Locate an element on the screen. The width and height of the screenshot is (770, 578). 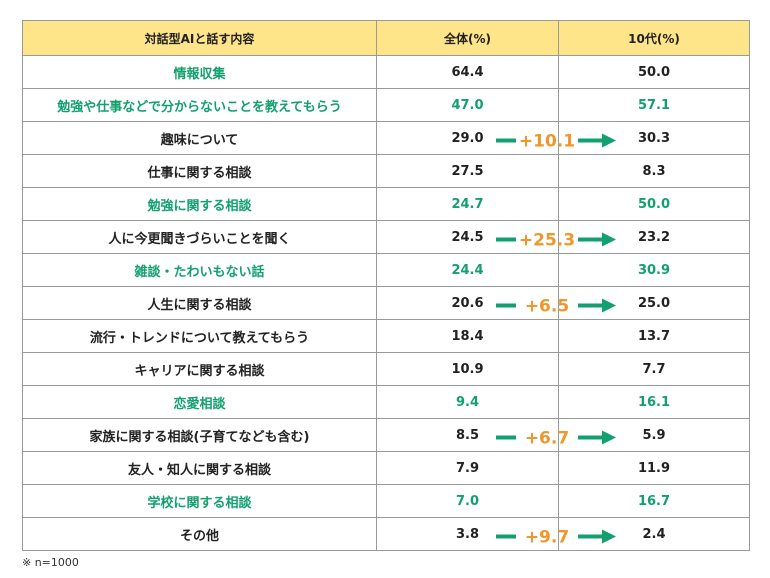
row-label: 家族に関する相談(子育てなども含む) is located at coordinates (199, 435).